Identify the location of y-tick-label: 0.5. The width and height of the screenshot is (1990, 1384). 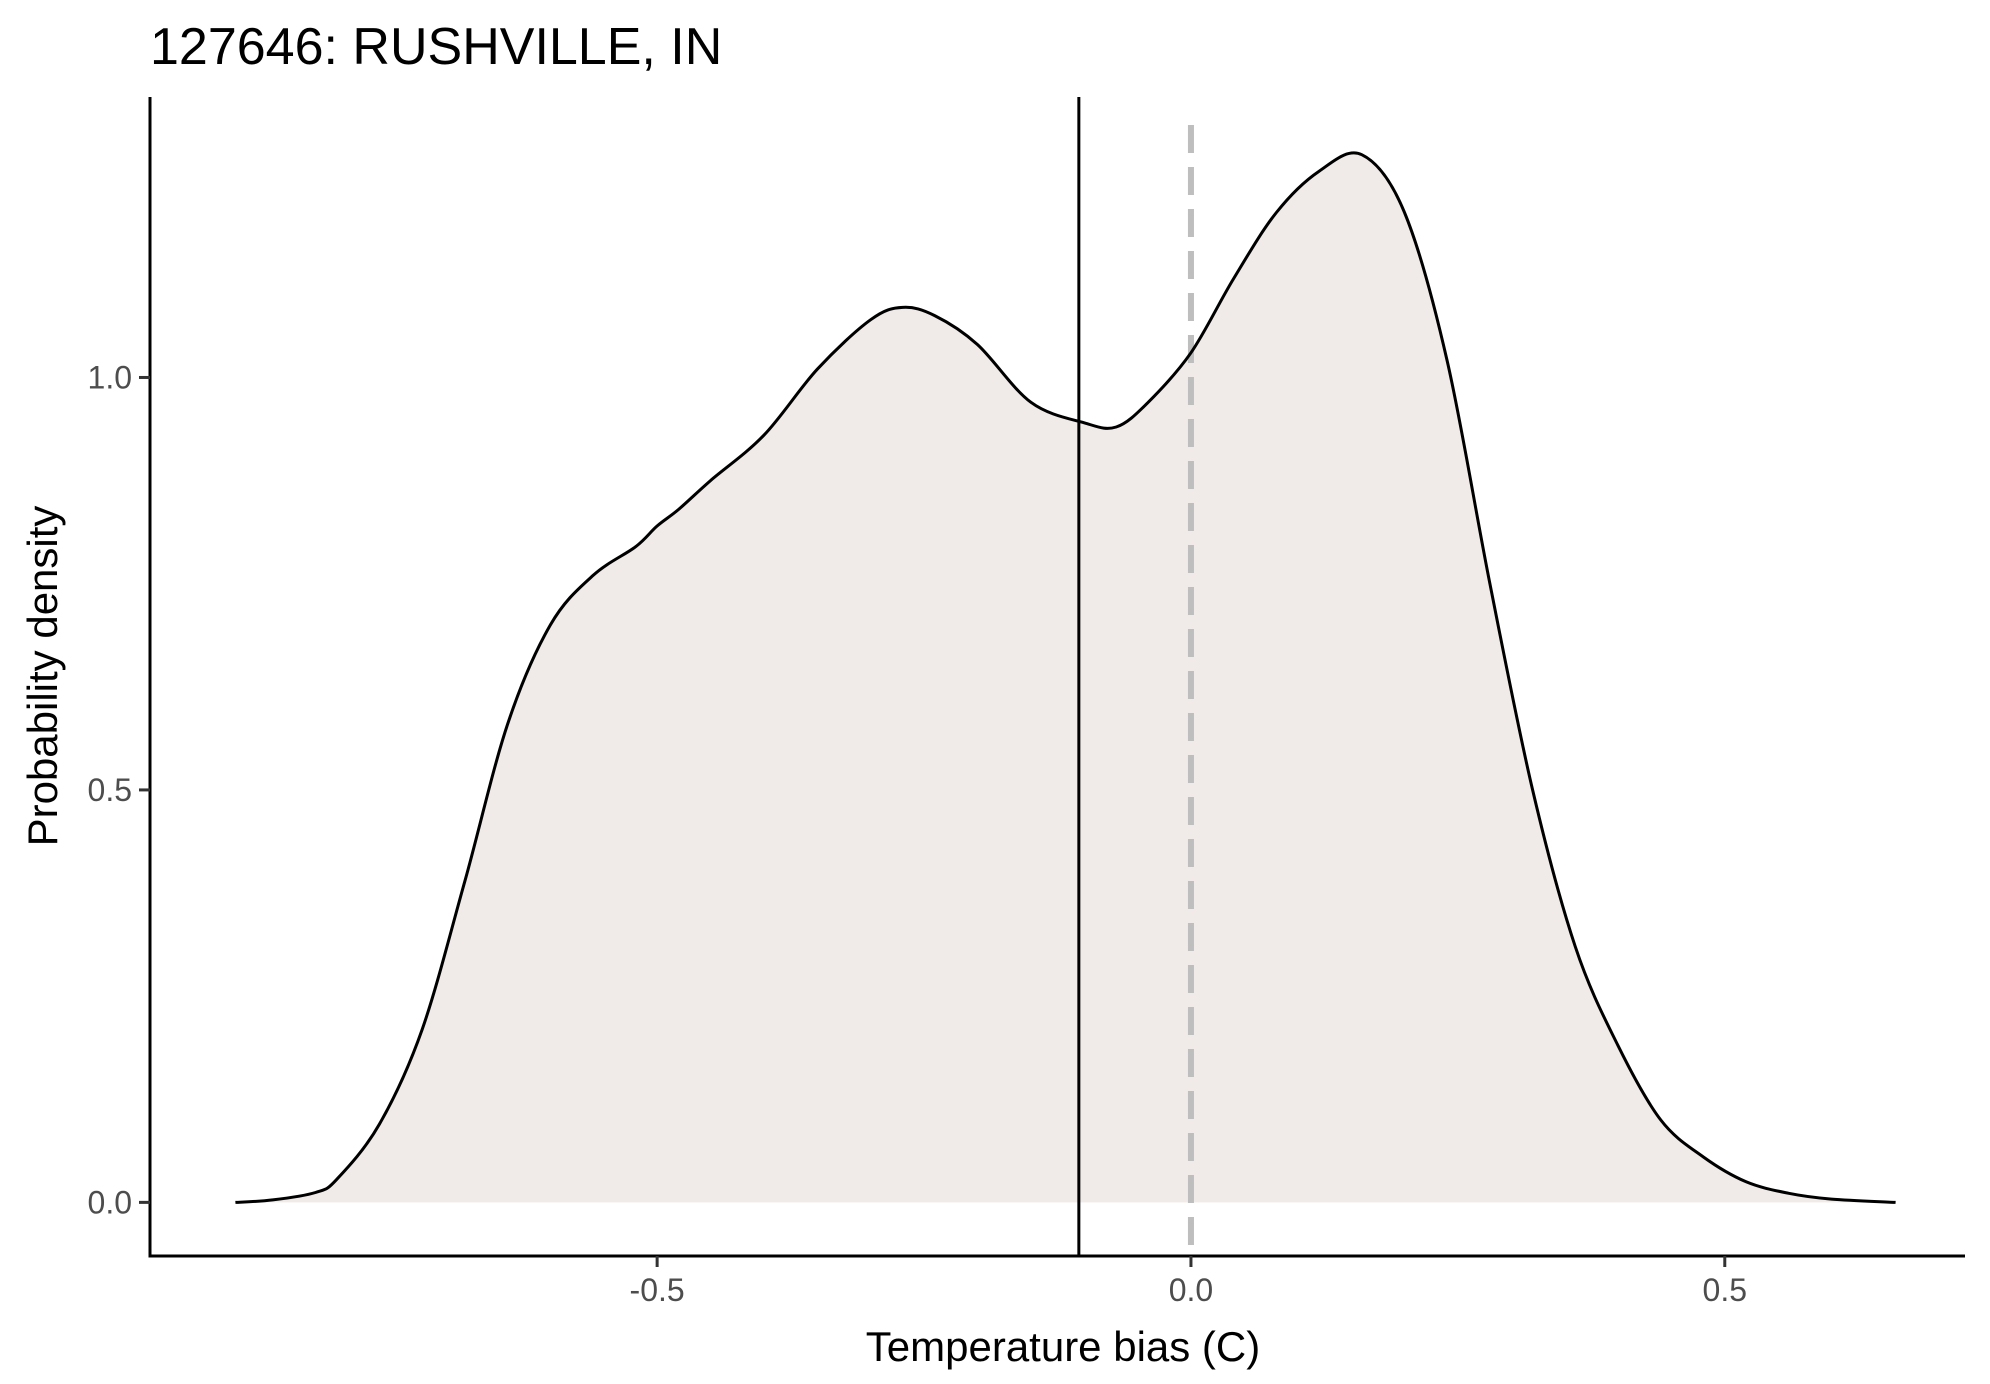
(110, 790).